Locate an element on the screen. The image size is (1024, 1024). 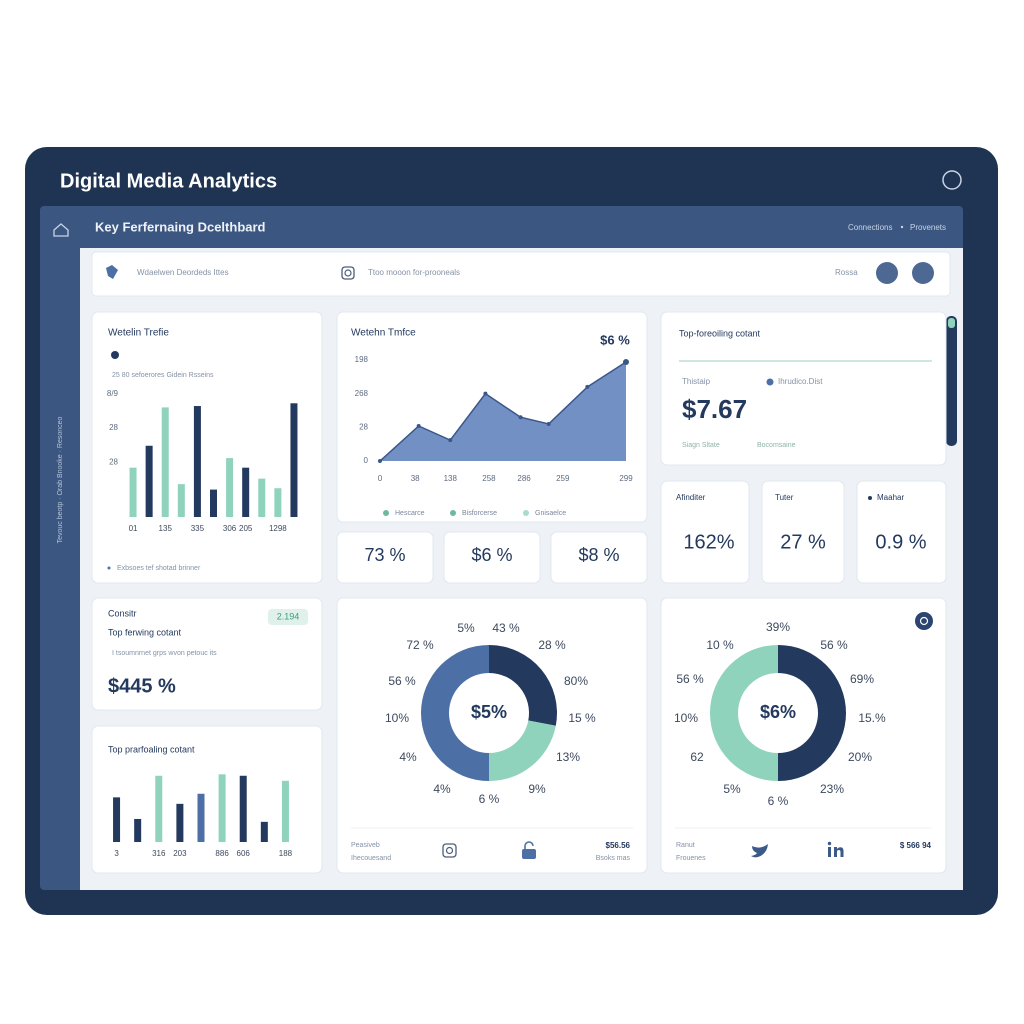
content-value: $7.67 is located at coordinates (714, 409).